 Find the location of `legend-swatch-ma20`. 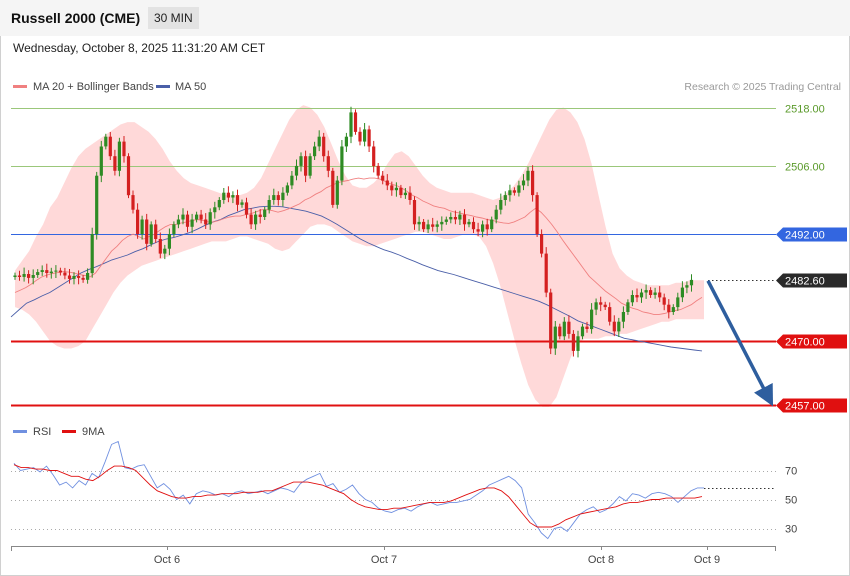

legend-swatch-ma20 is located at coordinates (20, 86).